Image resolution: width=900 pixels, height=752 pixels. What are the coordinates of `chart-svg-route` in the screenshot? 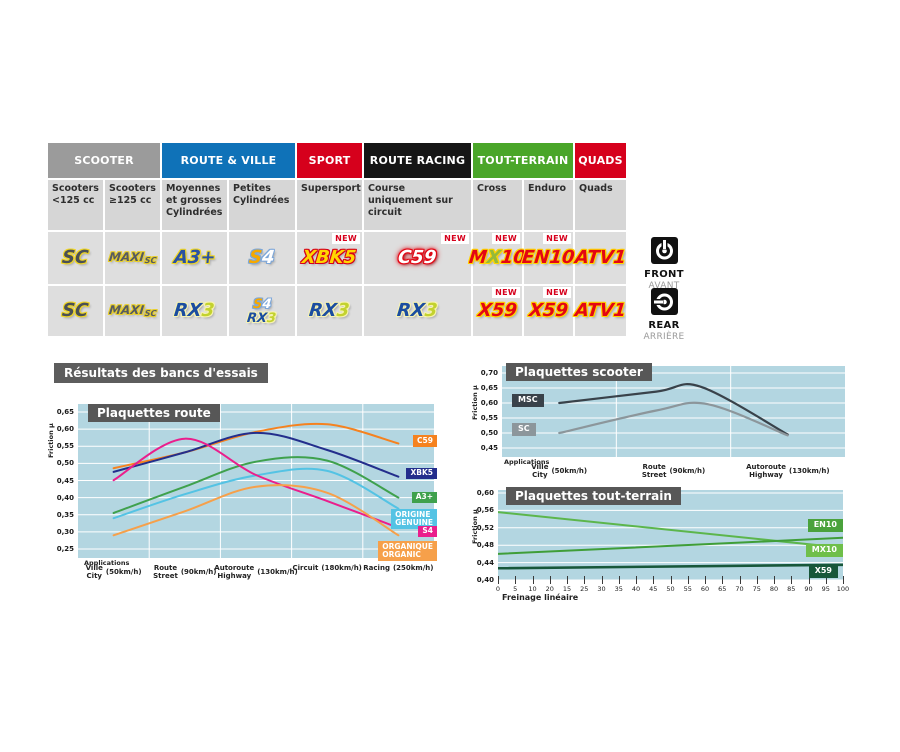 It's located at (256, 481).